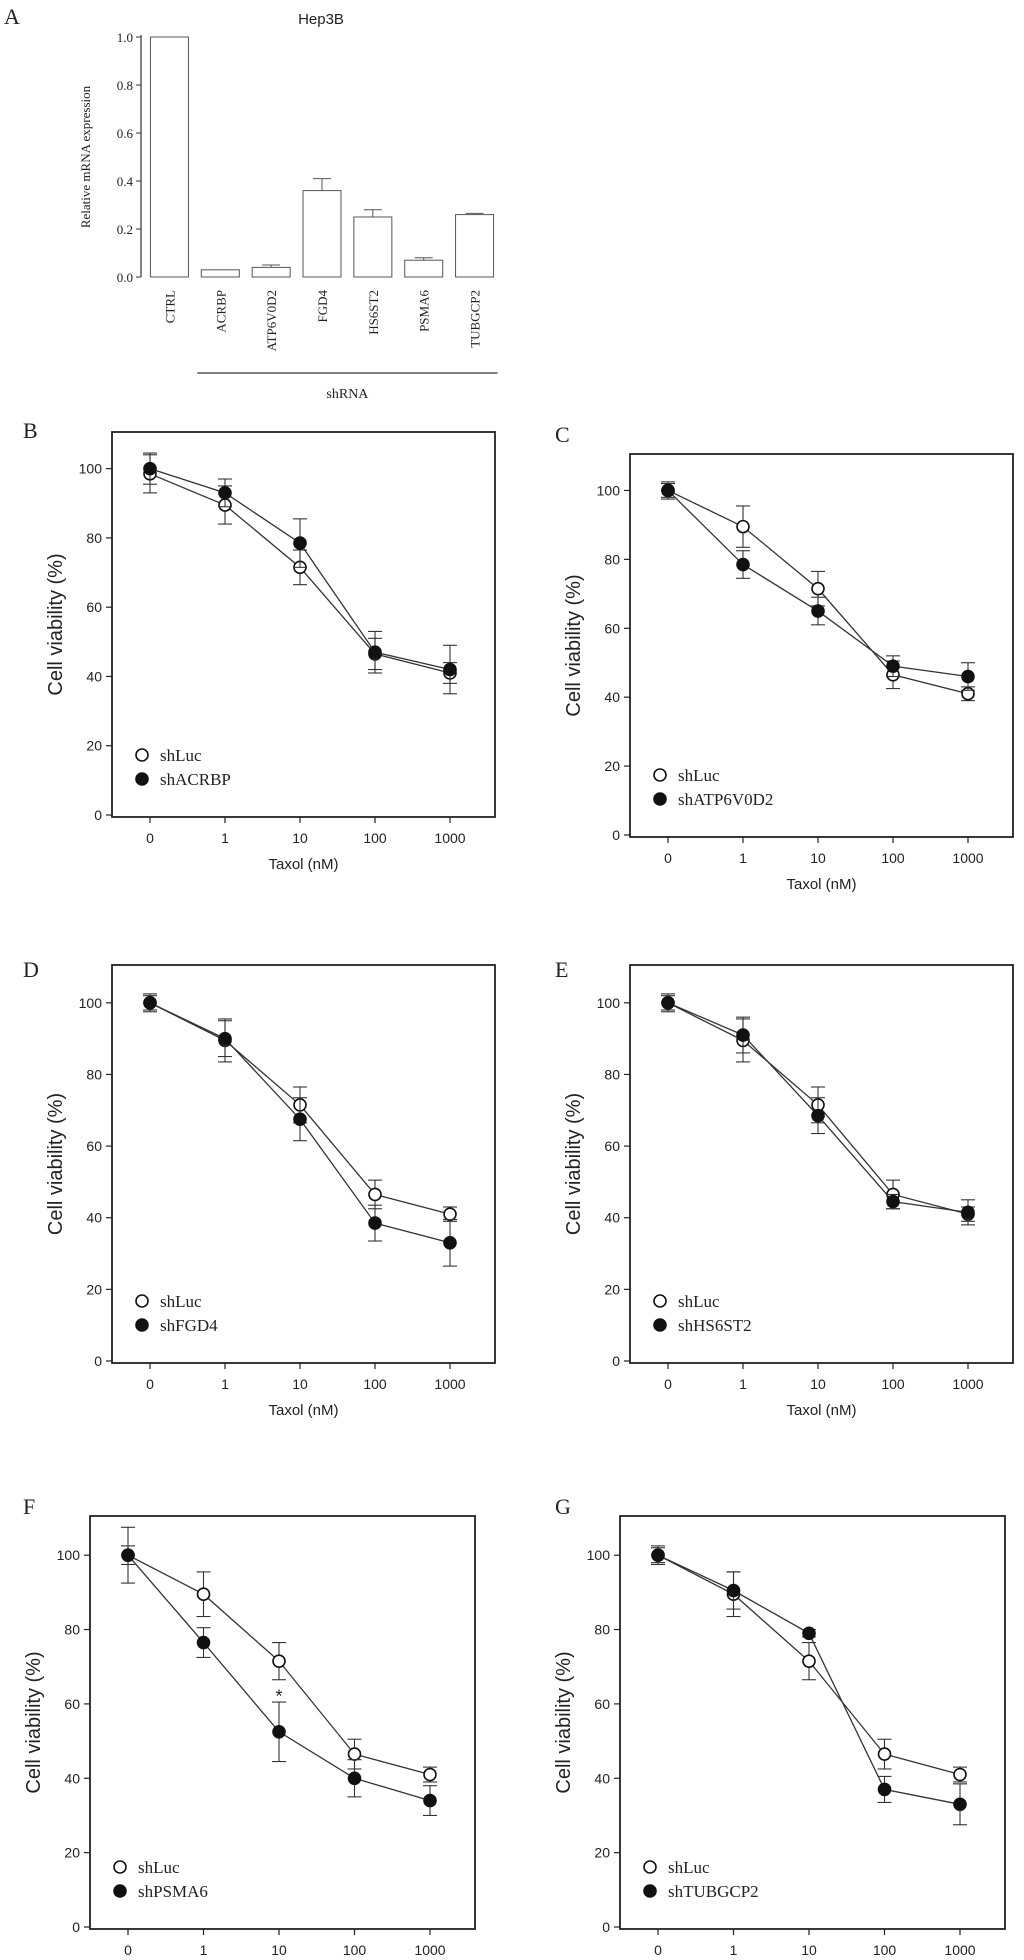 The height and width of the screenshot is (1960, 1024). Describe the element at coordinates (125, 229) in the screenshot. I see `y-tick-label: 0.2` at that location.